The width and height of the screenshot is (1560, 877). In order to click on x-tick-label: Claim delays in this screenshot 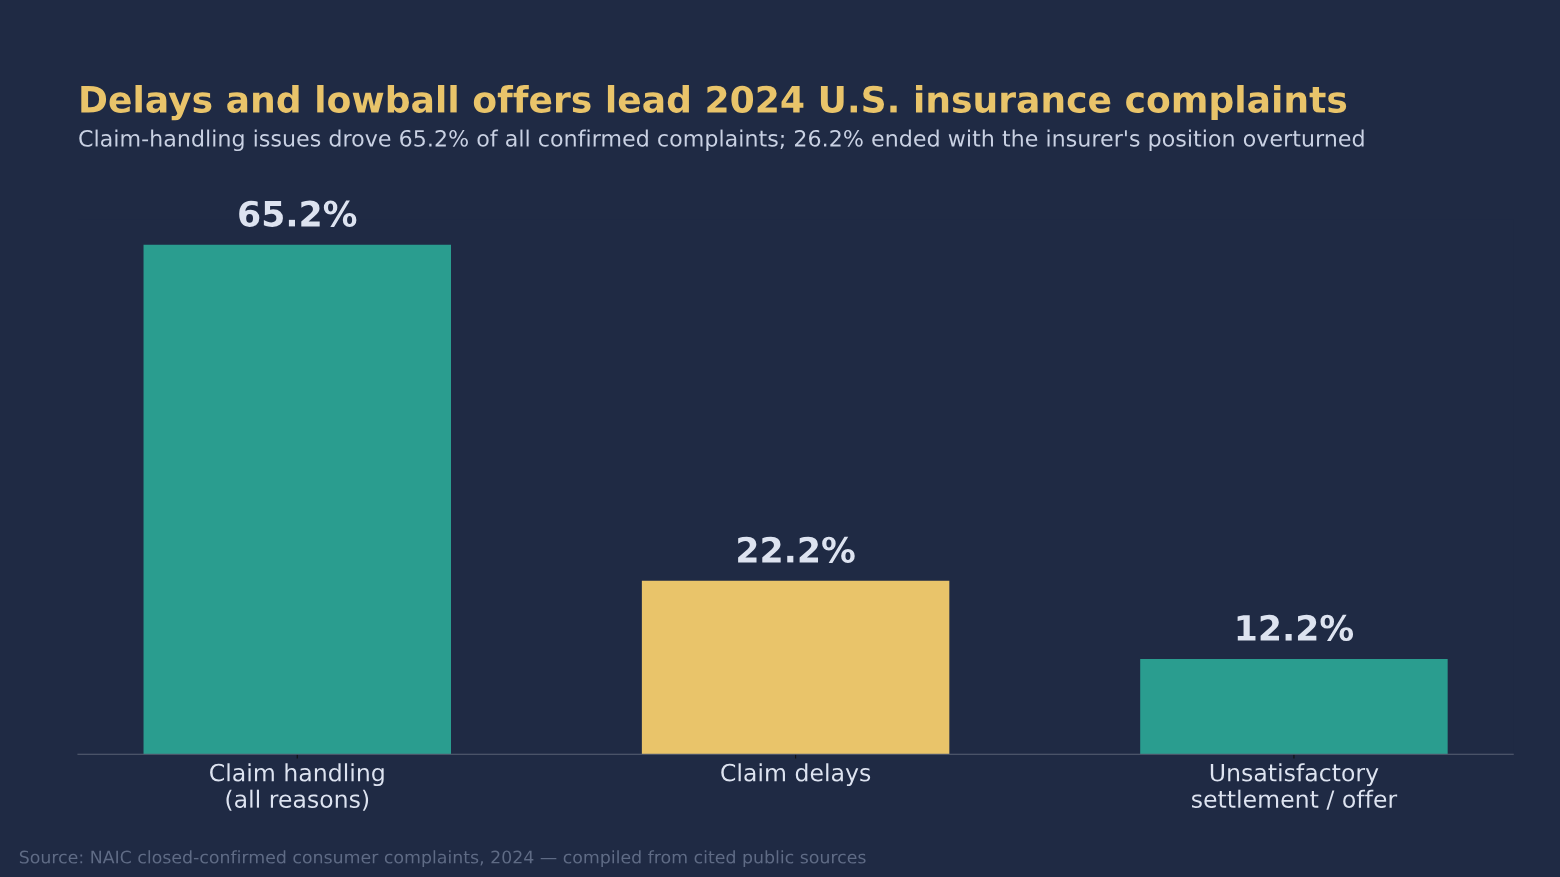, I will do `click(796, 775)`.